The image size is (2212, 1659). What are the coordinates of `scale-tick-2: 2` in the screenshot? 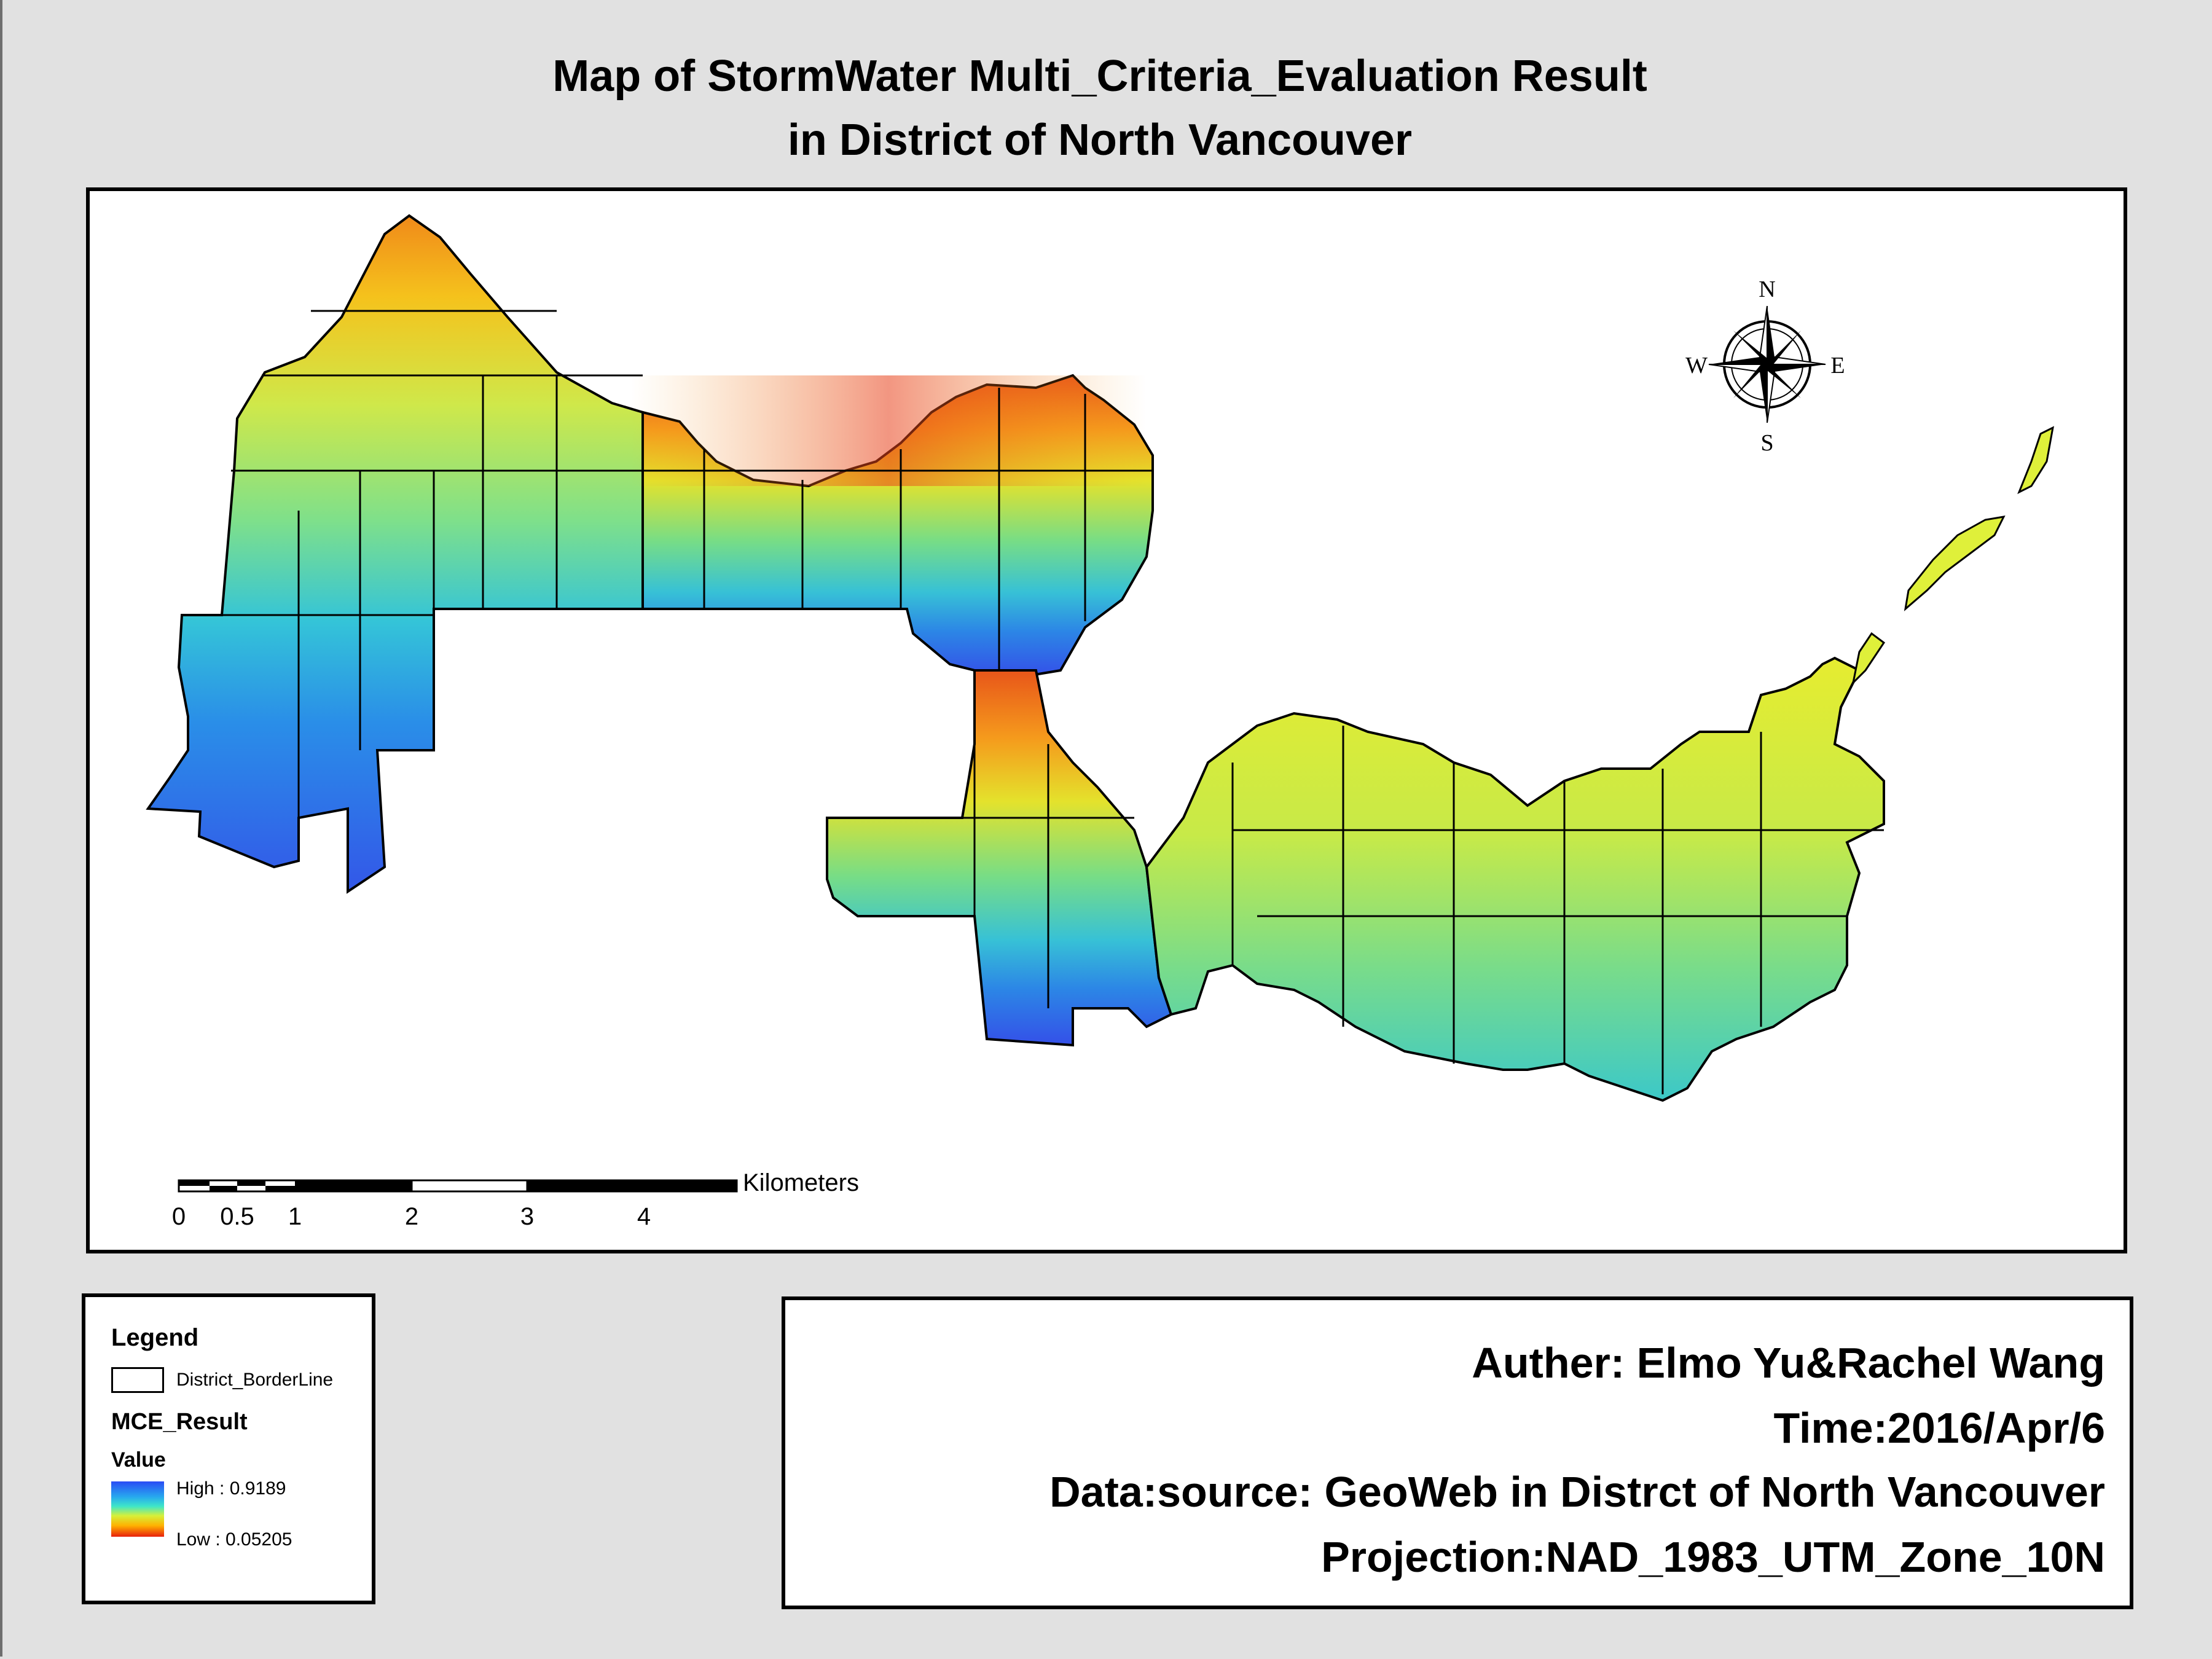 It's located at (411, 1216).